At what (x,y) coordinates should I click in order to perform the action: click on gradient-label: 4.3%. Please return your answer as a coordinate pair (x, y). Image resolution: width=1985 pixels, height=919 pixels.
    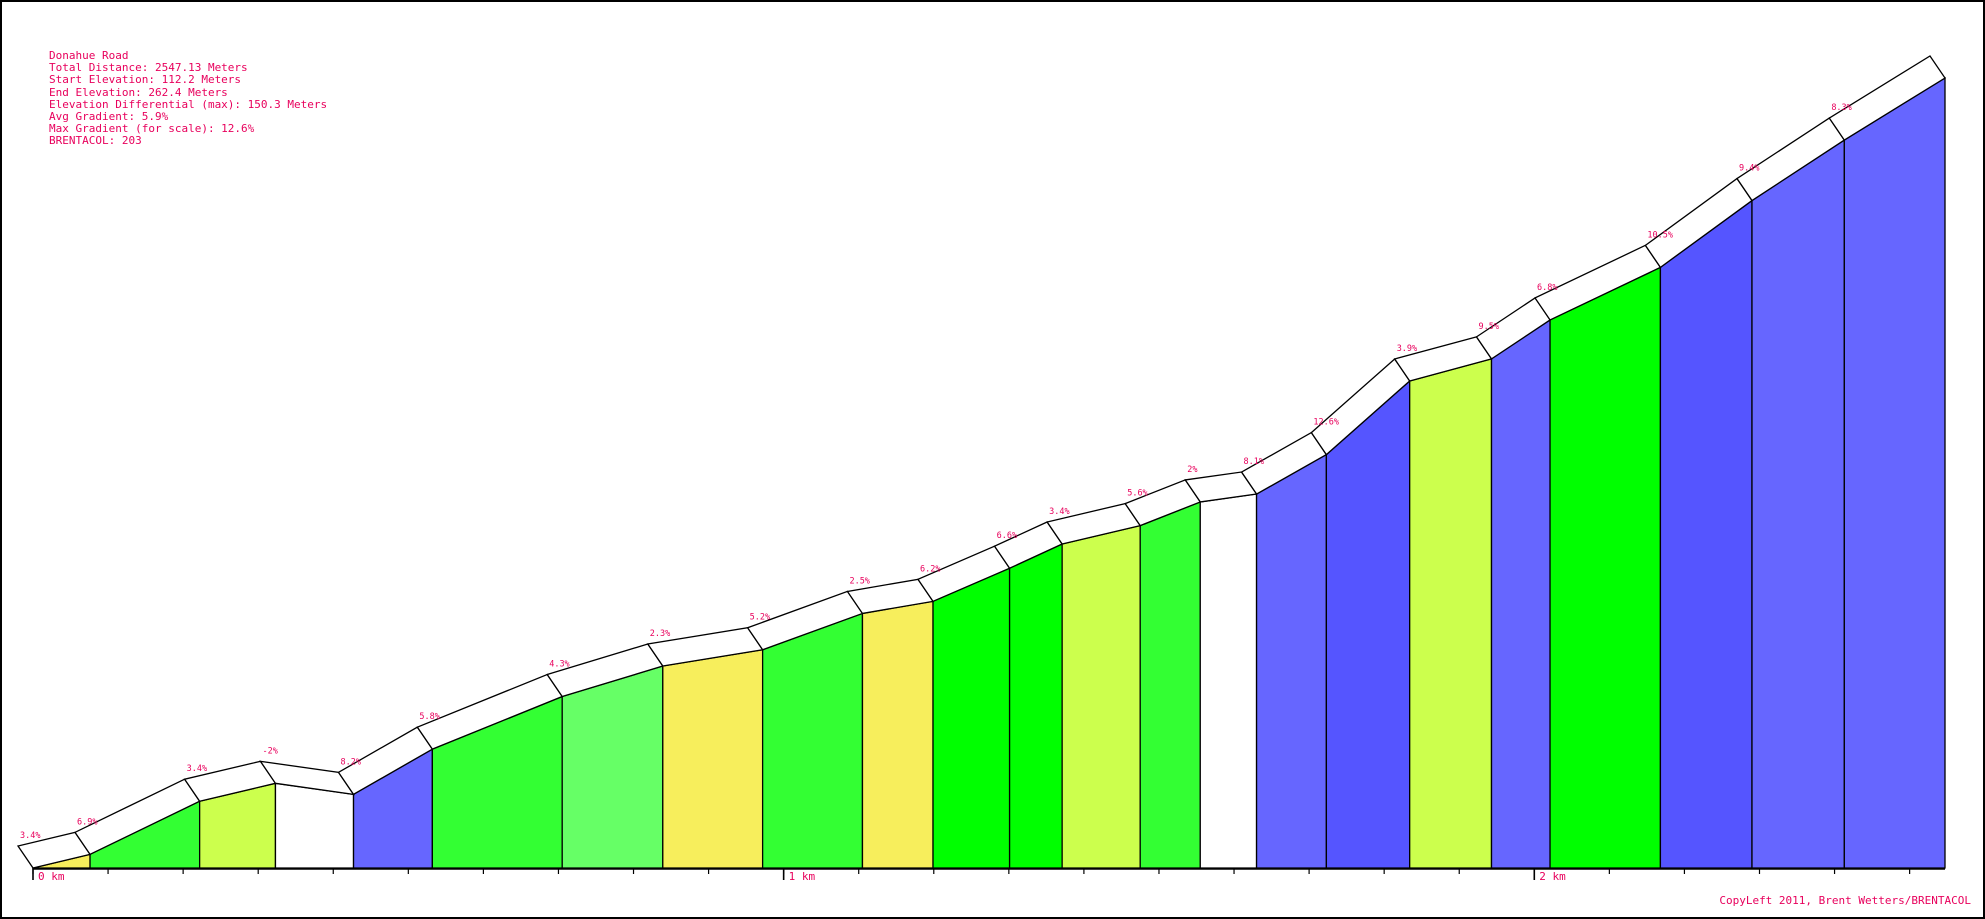
    Looking at the image, I should click on (559, 665).